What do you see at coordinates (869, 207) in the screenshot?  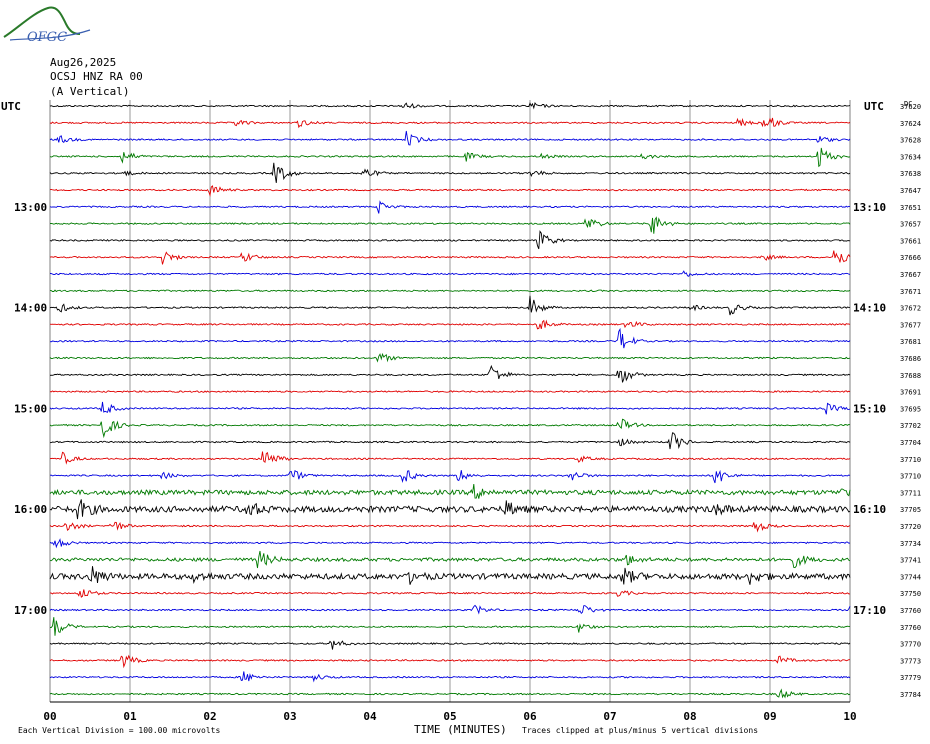 I see `right-hour-label: 13:10` at bounding box center [869, 207].